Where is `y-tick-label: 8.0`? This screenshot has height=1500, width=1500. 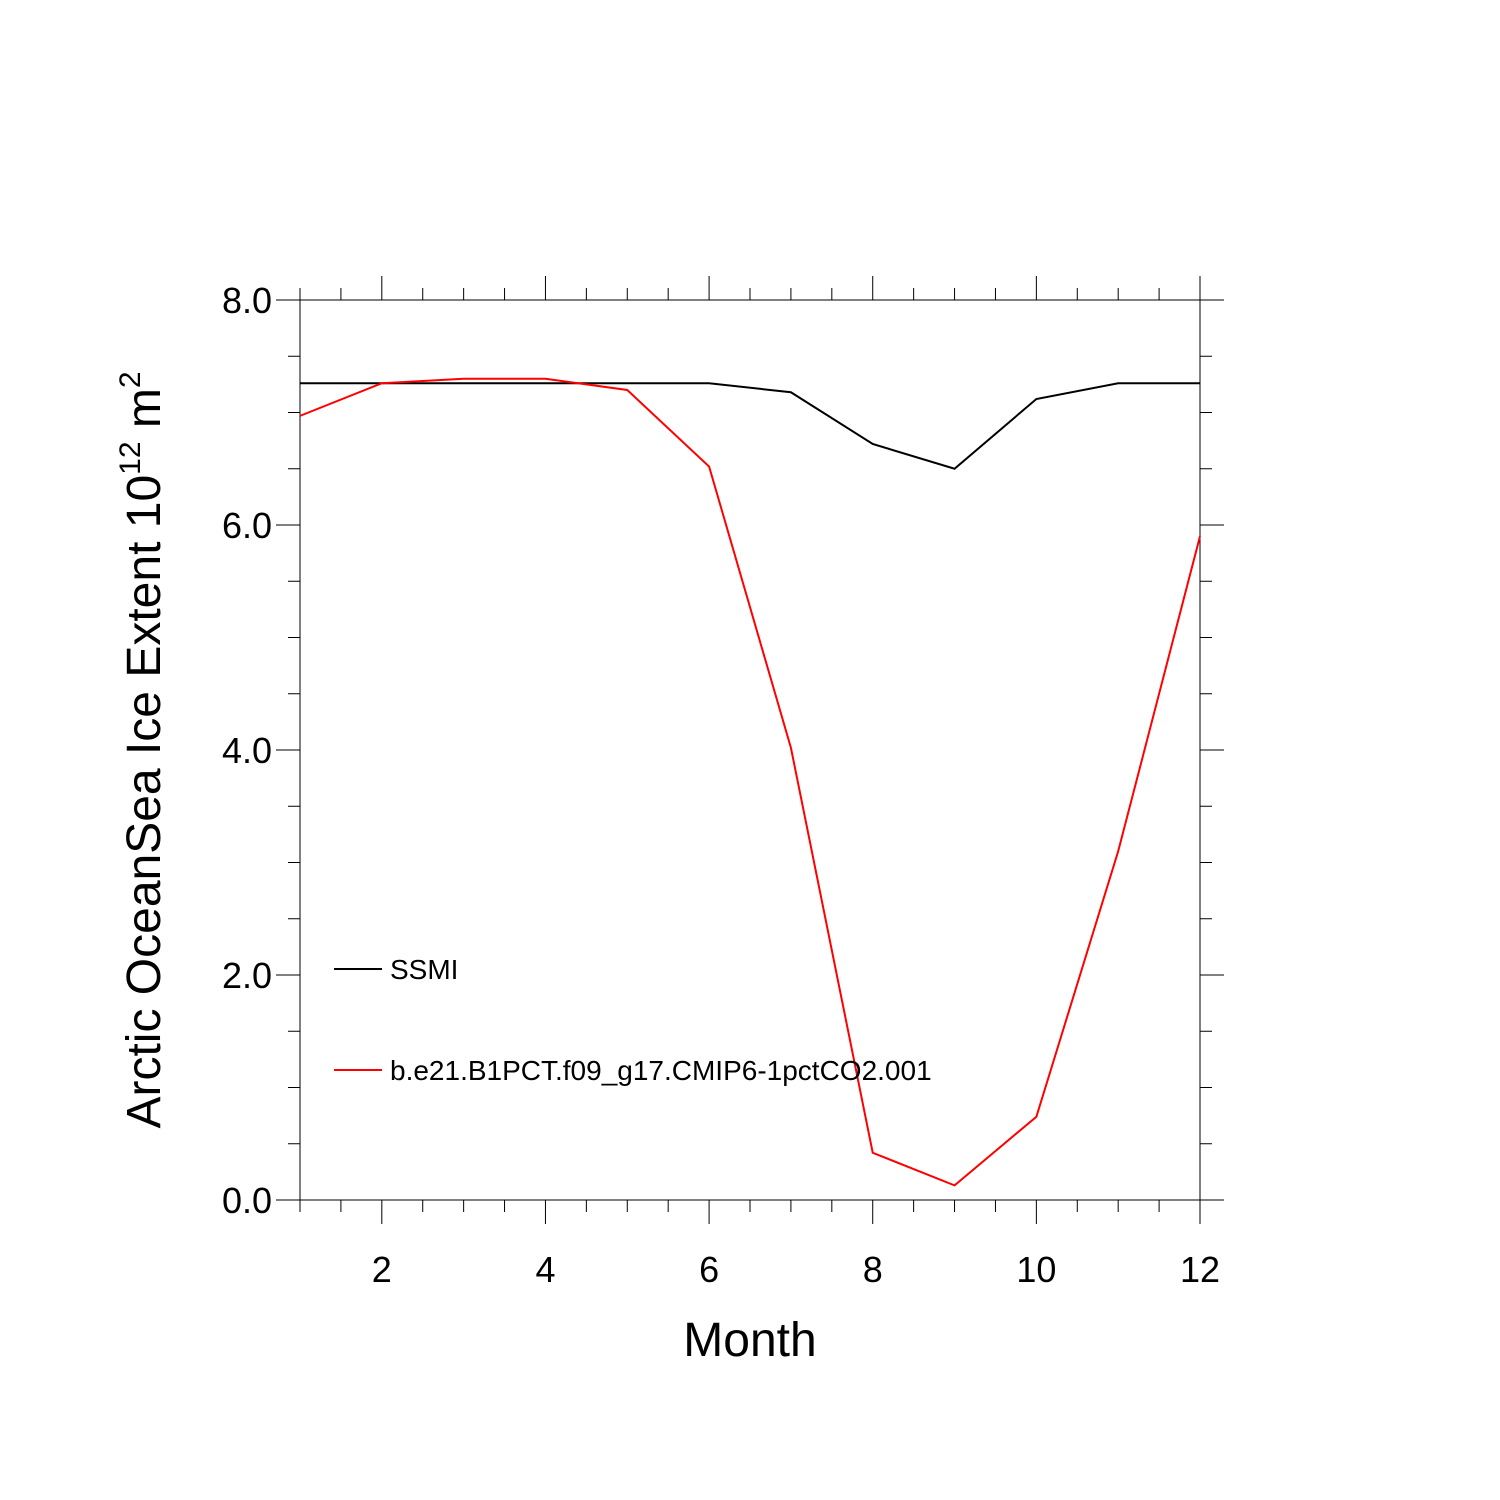
y-tick-label: 8.0 is located at coordinates (247, 300).